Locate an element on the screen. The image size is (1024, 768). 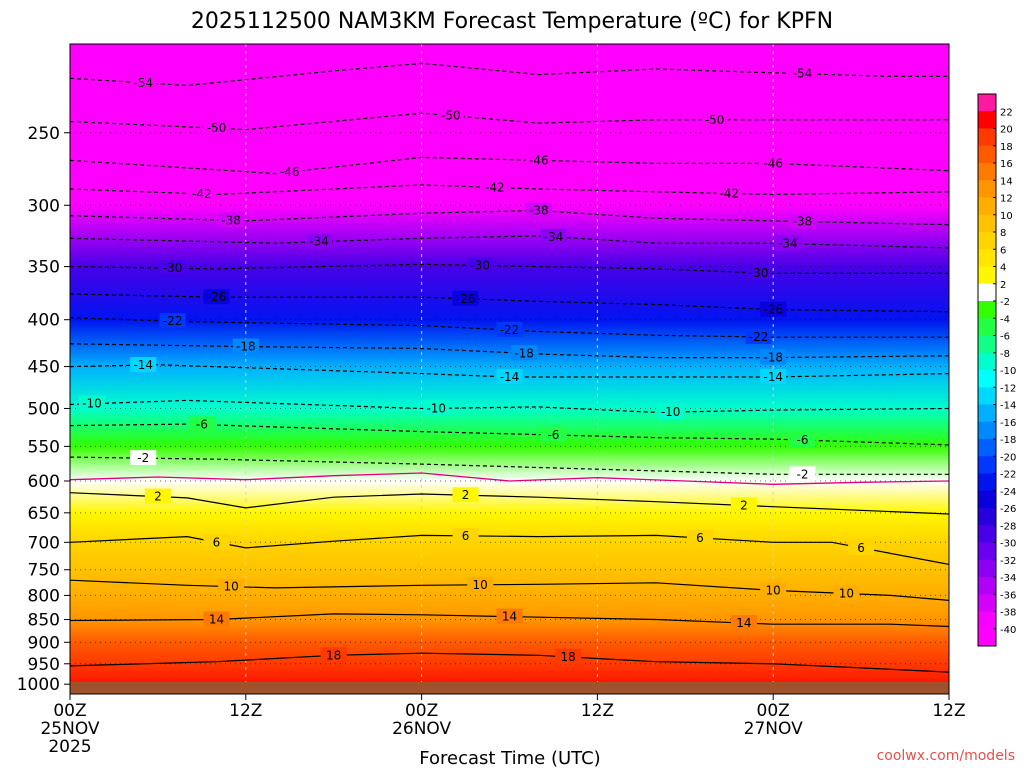
contour-label: 2 is located at coordinates (158, 497).